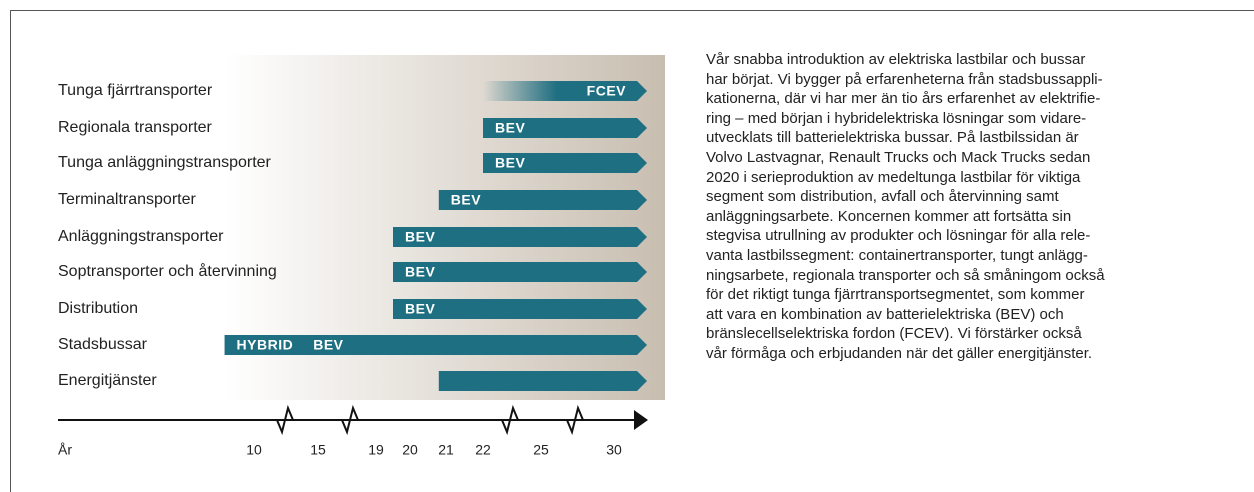 This screenshot has width=1254, height=492. Describe the element at coordinates (483, 450) in the screenshot. I see `tick-label: 22` at that location.